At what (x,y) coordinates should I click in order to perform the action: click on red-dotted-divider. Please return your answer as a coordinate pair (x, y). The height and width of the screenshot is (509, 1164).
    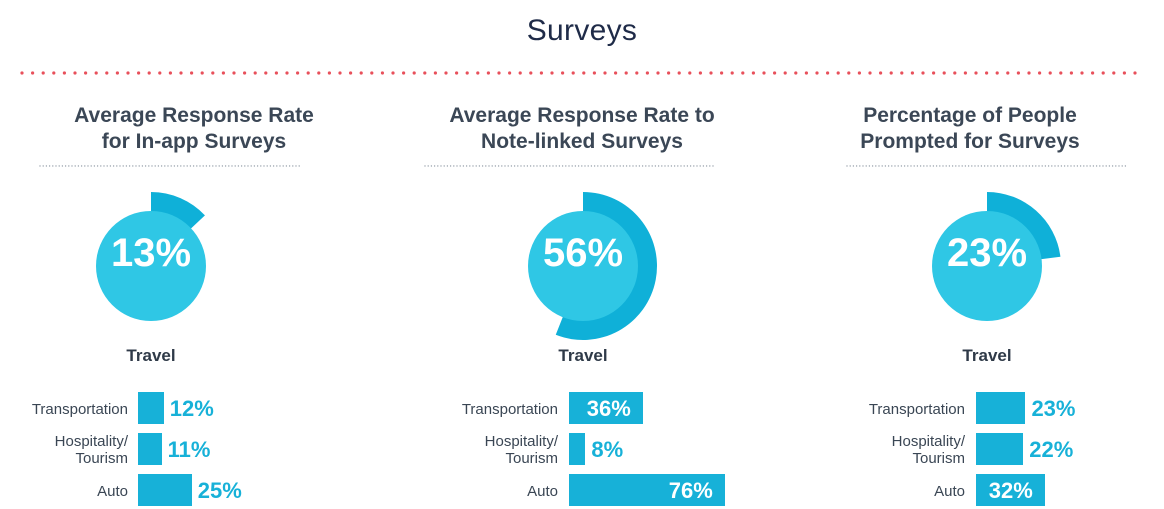
    Looking at the image, I should click on (582, 73).